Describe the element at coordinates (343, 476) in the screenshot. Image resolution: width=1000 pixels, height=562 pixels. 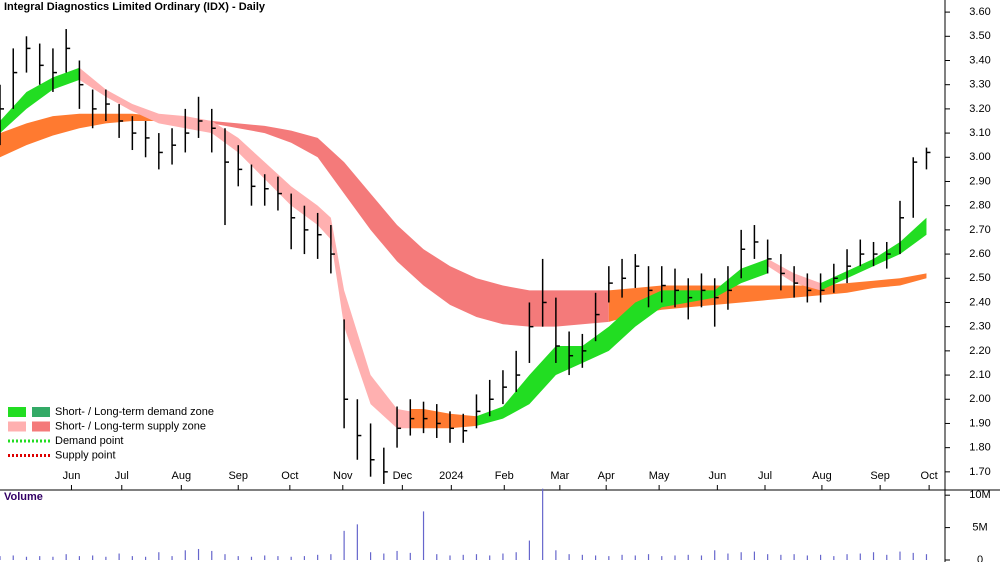
I see `x-tick-label: Nov` at that location.